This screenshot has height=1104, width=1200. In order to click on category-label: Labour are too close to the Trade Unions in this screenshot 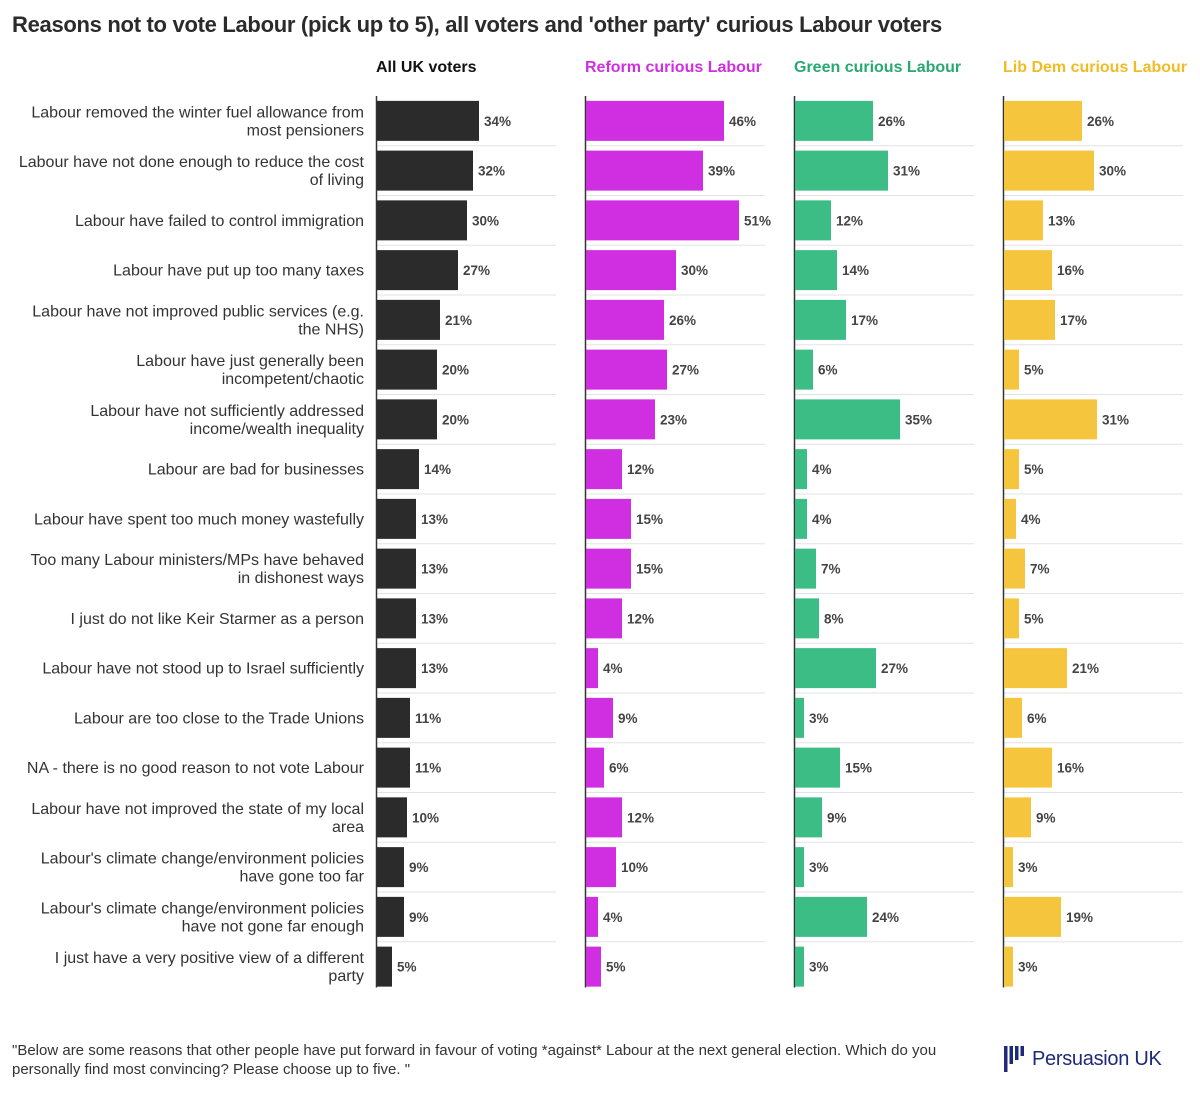, I will do `click(219, 718)`.